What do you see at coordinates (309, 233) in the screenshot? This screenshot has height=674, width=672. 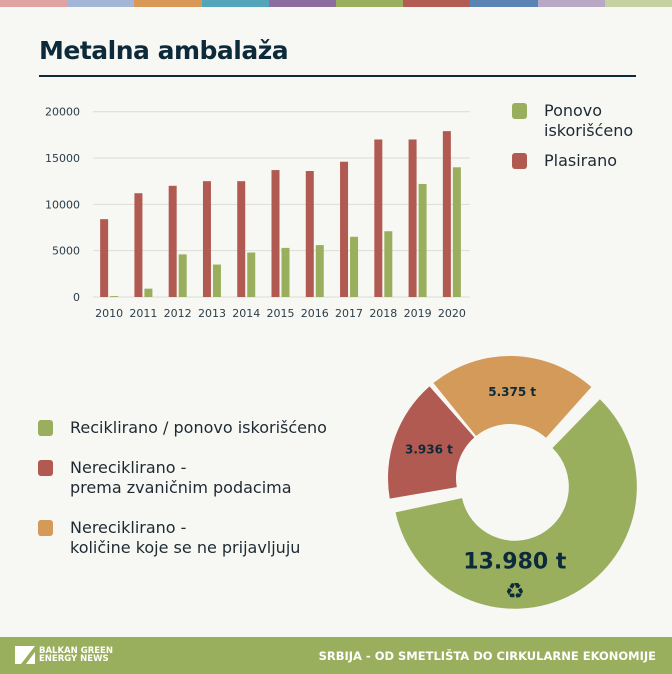 I see `bar-placed-2016` at bounding box center [309, 233].